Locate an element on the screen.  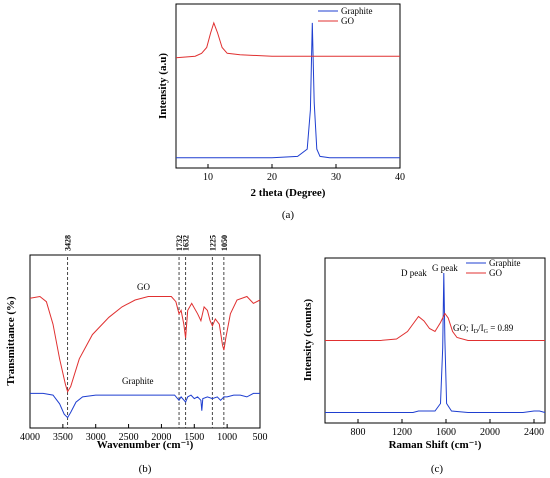
x-tick-label: 20 is located at coordinates (272, 177).